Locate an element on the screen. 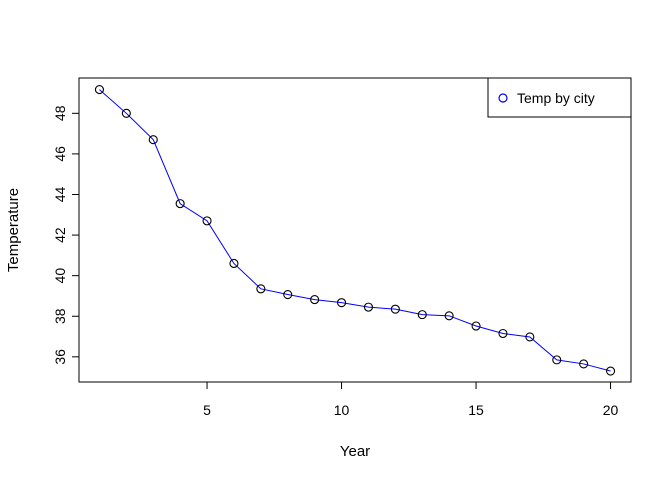 The height and width of the screenshot is (480, 672). y-tick-label: 38 is located at coordinates (60, 316).